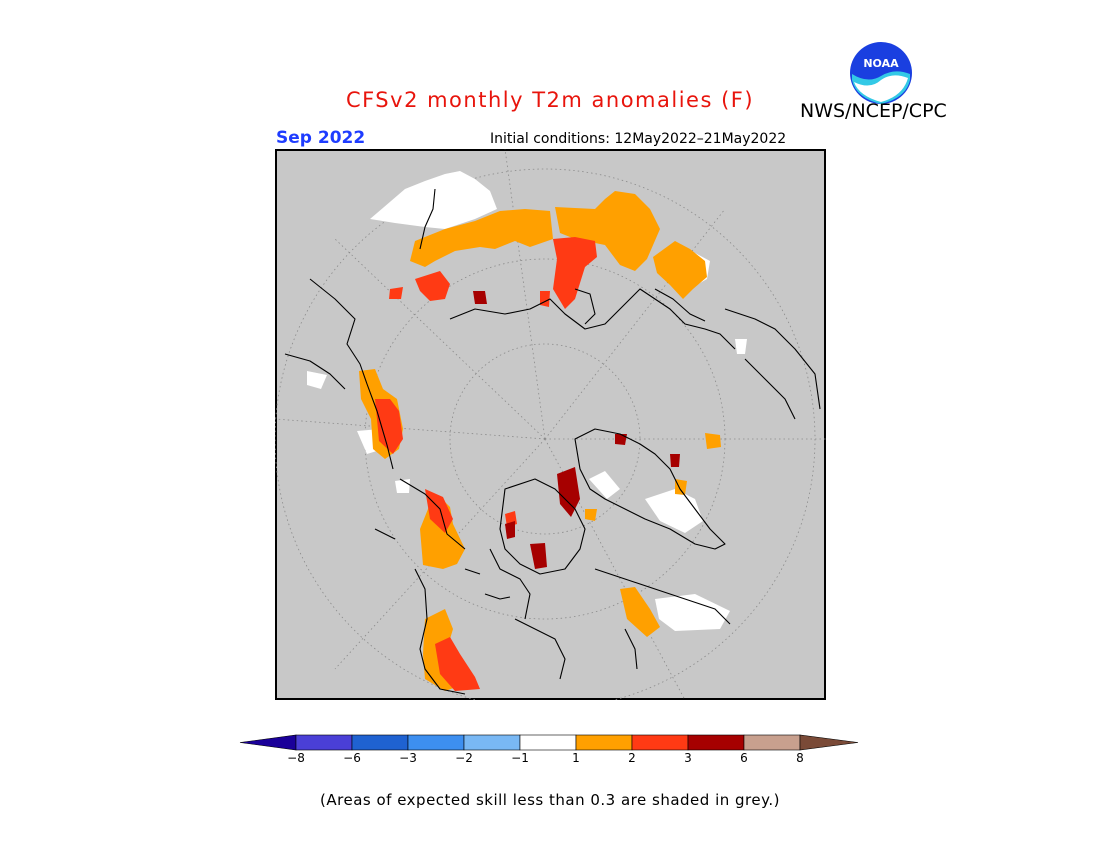  What do you see at coordinates (296, 758) in the screenshot?
I see `color-scale-tick-label: −8` at bounding box center [296, 758].